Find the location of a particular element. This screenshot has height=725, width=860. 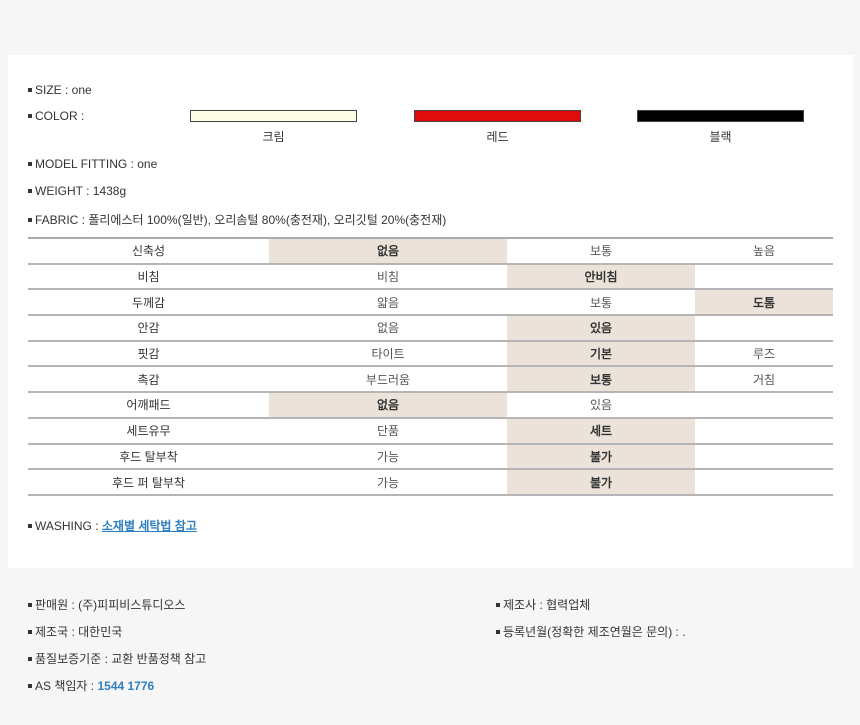

weight-info: WEIGHT : 1438g is located at coordinates (77, 191).